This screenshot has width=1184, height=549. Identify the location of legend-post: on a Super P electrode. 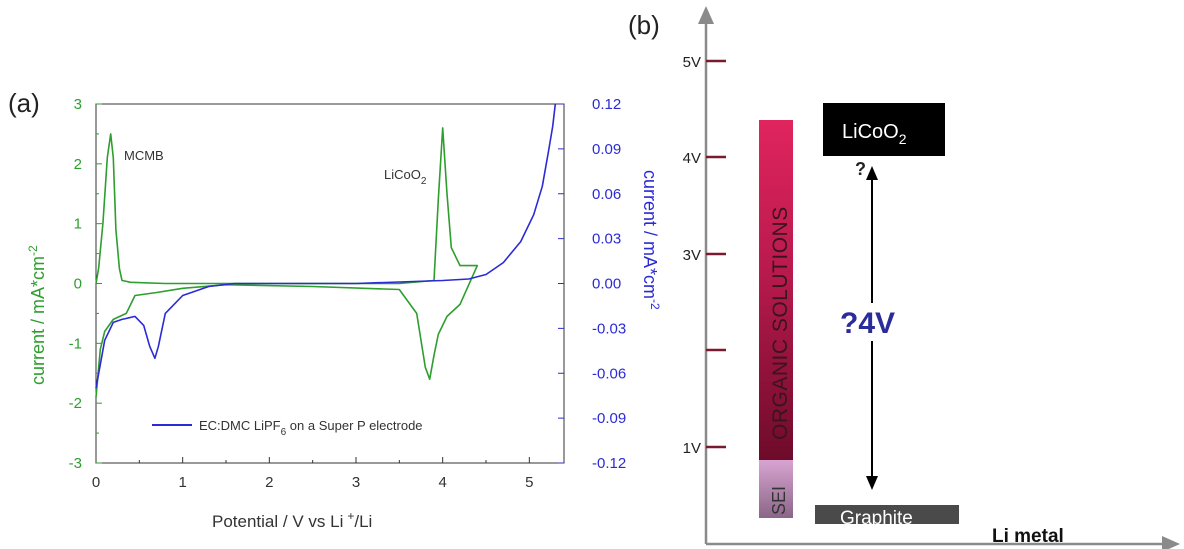
(354, 425).